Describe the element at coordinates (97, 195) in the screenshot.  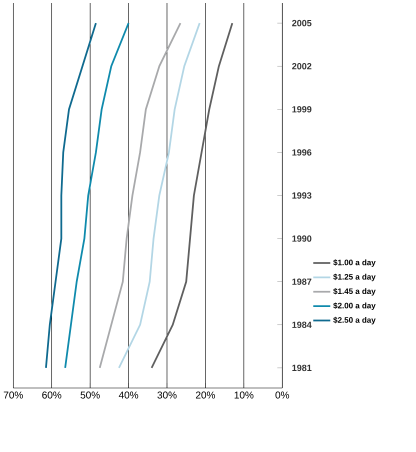
I see `line-series` at that location.